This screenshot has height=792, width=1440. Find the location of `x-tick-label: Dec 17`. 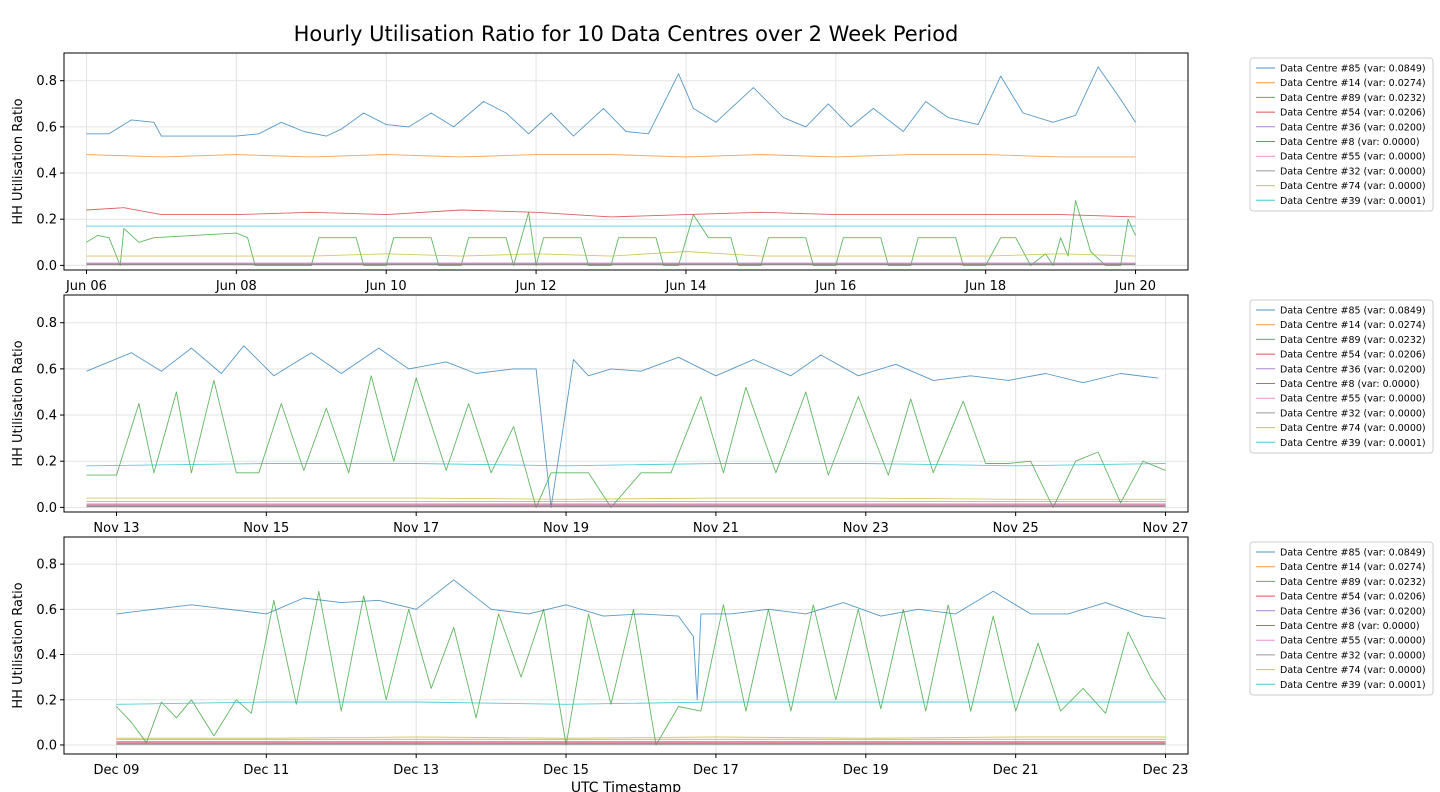

x-tick-label: Dec 17 is located at coordinates (716, 770).